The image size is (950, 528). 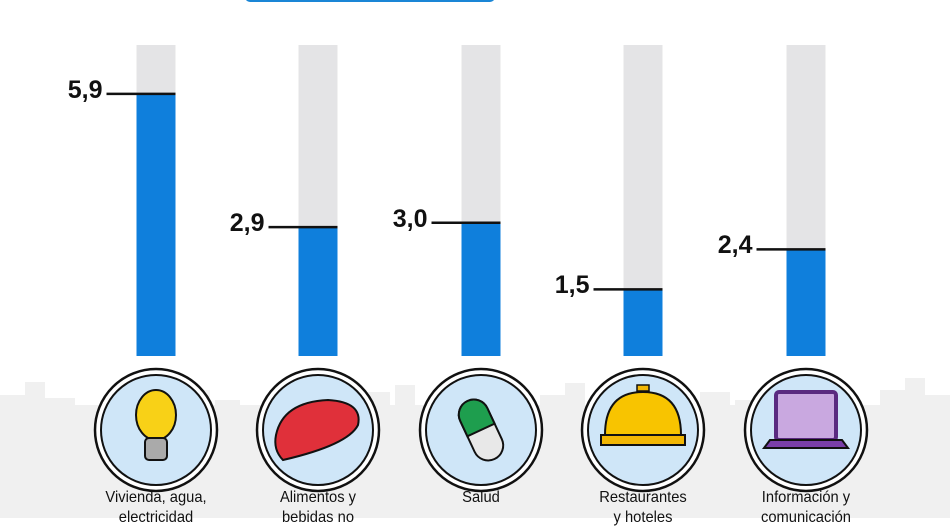 What do you see at coordinates (318, 517) in the screenshot?
I see `category-label-line: bebidas no` at bounding box center [318, 517].